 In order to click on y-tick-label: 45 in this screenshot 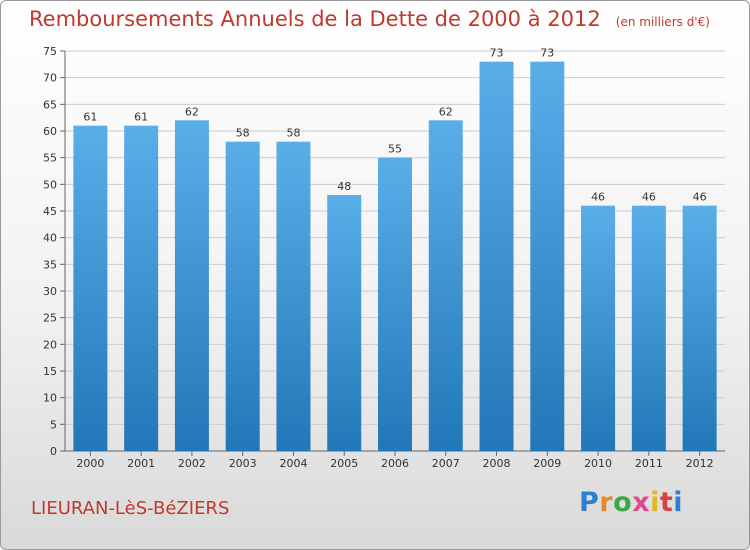, I will do `click(50, 211)`.